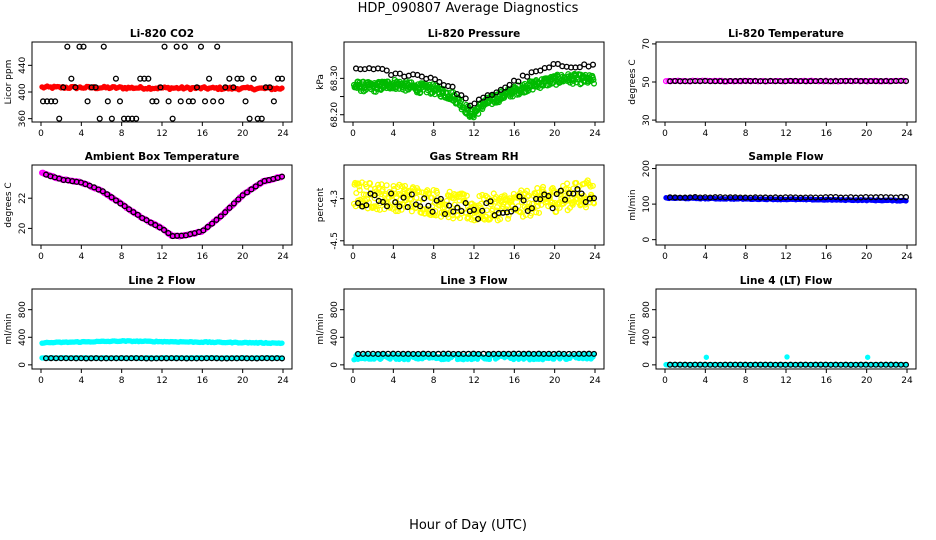 This screenshot has width=936, height=540. I want to click on x-tick-label: 8, so click(434, 257).